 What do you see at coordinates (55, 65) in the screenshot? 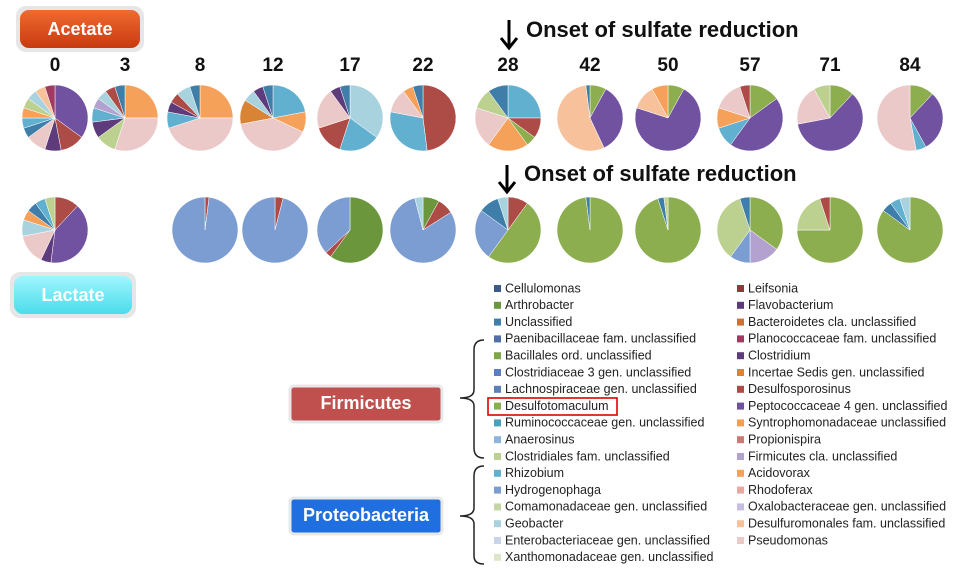
I see `pie-label: 0` at bounding box center [55, 65].